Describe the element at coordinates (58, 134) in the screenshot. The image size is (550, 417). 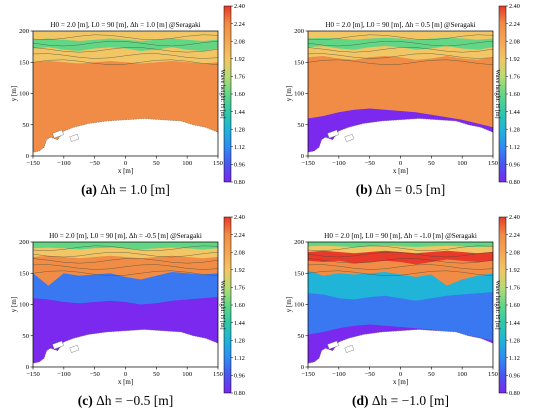
I see `breakwater` at that location.